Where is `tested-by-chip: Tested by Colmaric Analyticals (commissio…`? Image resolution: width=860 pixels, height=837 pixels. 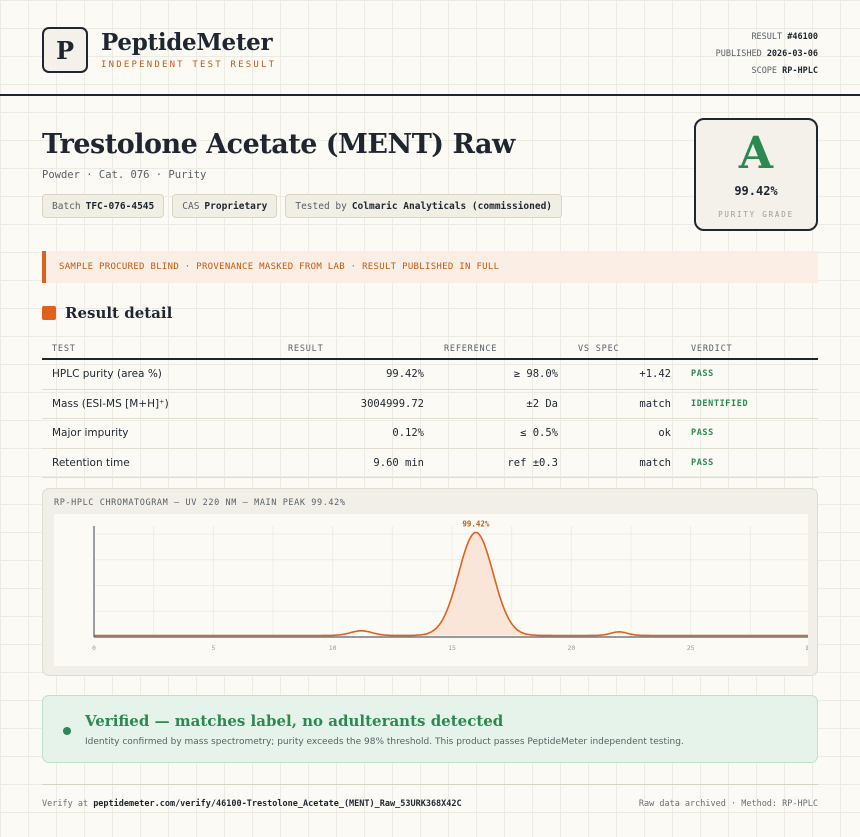
tested-by-chip: Tested by Colmaric Analyticals (commissio… is located at coordinates (424, 206).